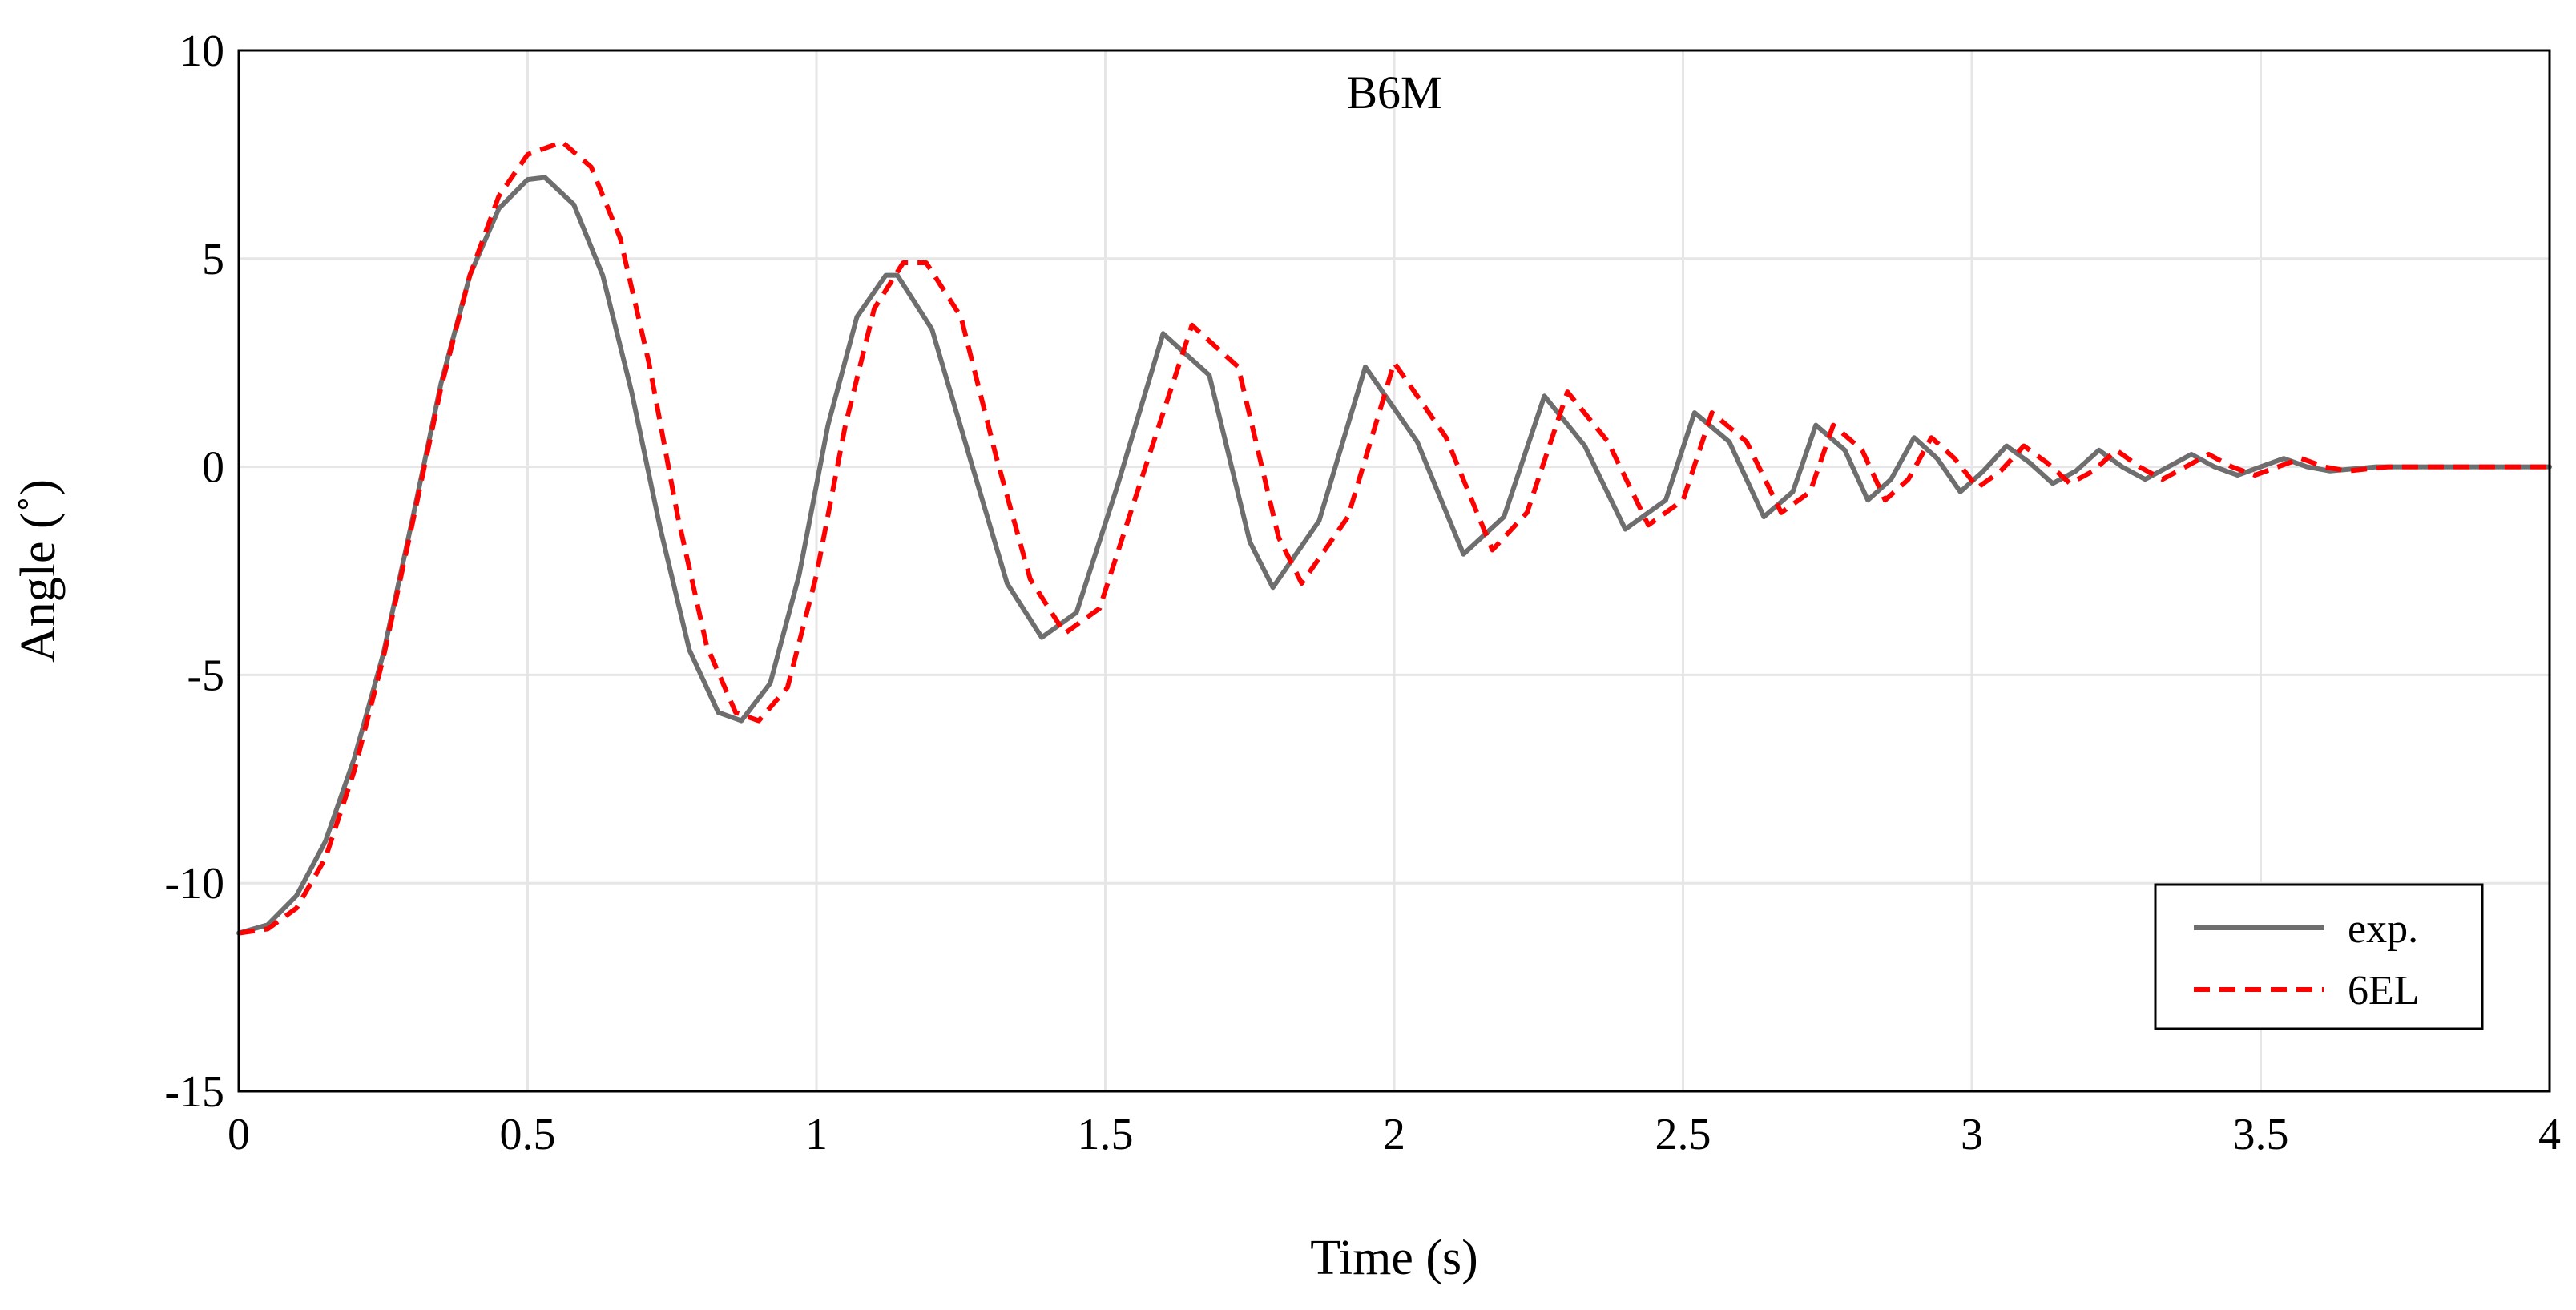 The width and height of the screenshot is (2576, 1310). Describe the element at coordinates (1394, 1134) in the screenshot. I see `x-tick-label: 2` at that location.